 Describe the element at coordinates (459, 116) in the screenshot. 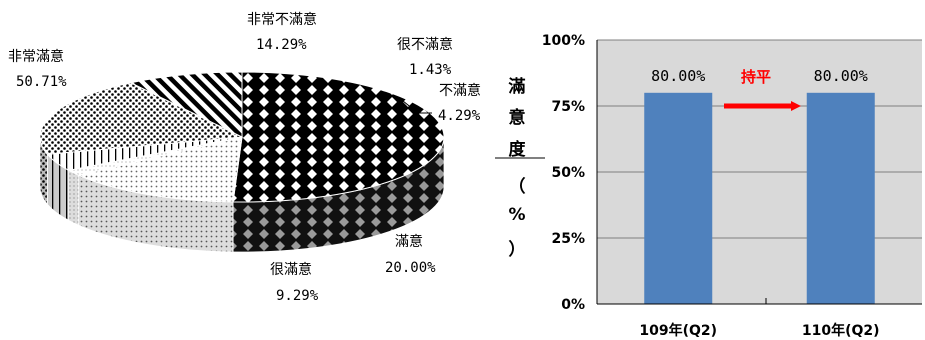

I see `pie-label-value-3: 4.29%` at that location.